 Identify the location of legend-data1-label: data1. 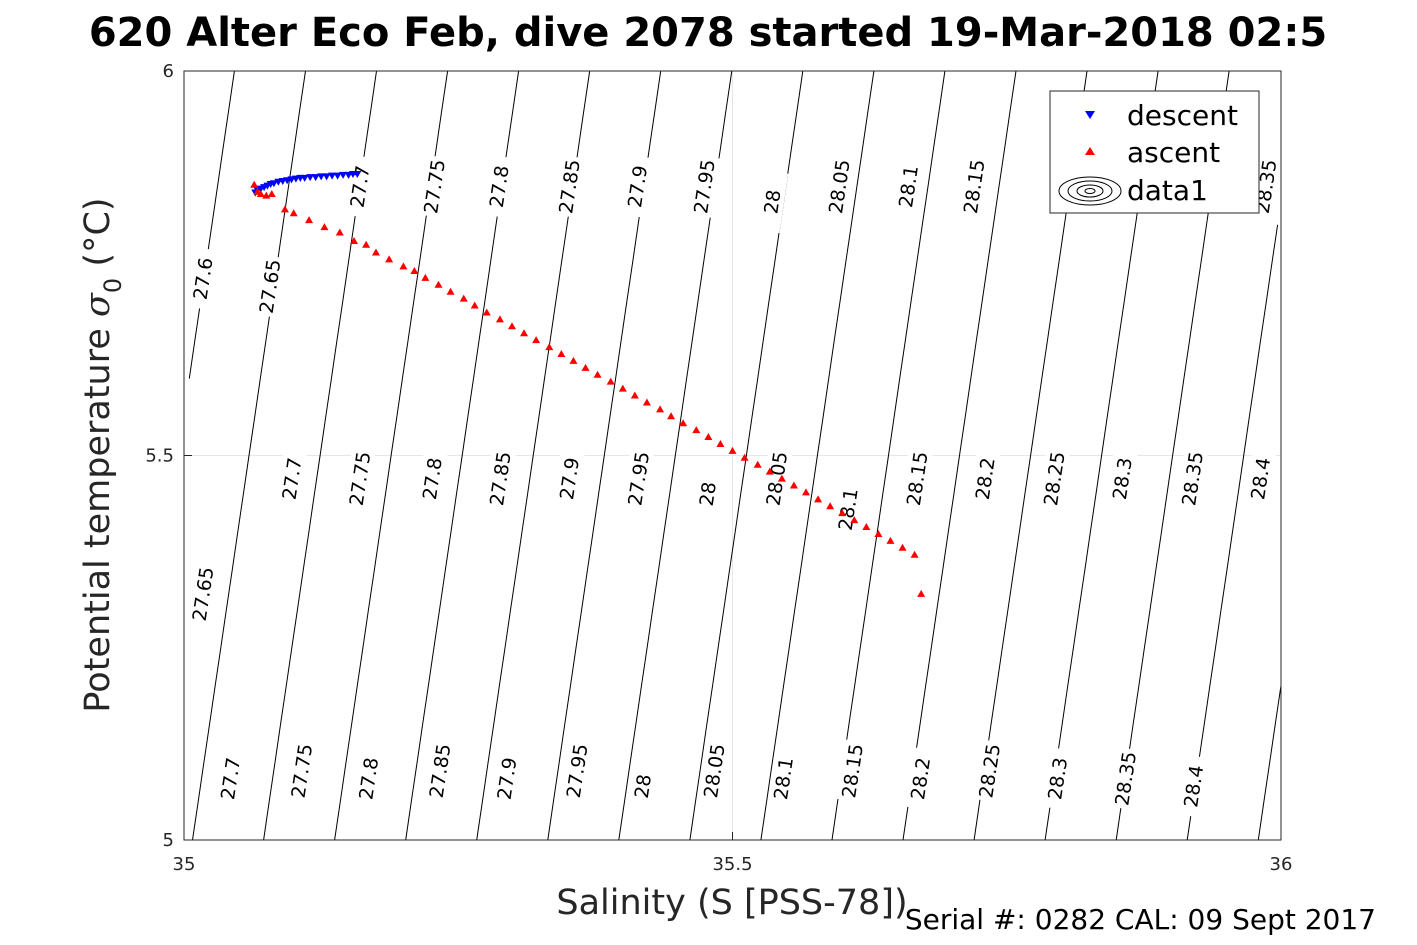
(1167, 190).